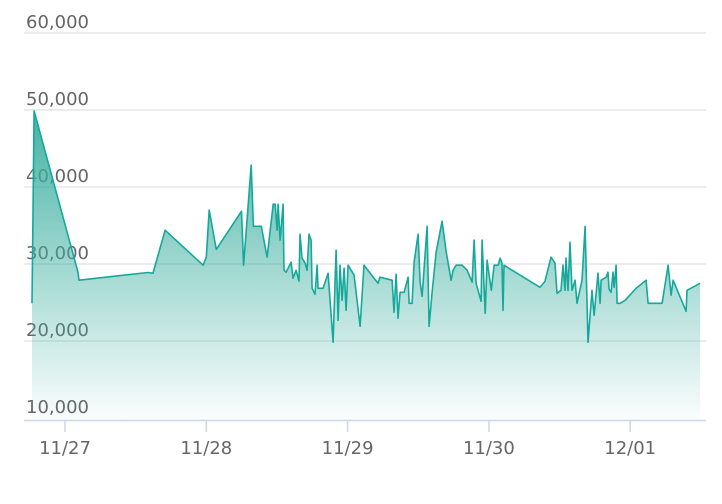 The image size is (722, 504). What do you see at coordinates (489, 448) in the screenshot?
I see `x-tick-label: 11/30` at bounding box center [489, 448].